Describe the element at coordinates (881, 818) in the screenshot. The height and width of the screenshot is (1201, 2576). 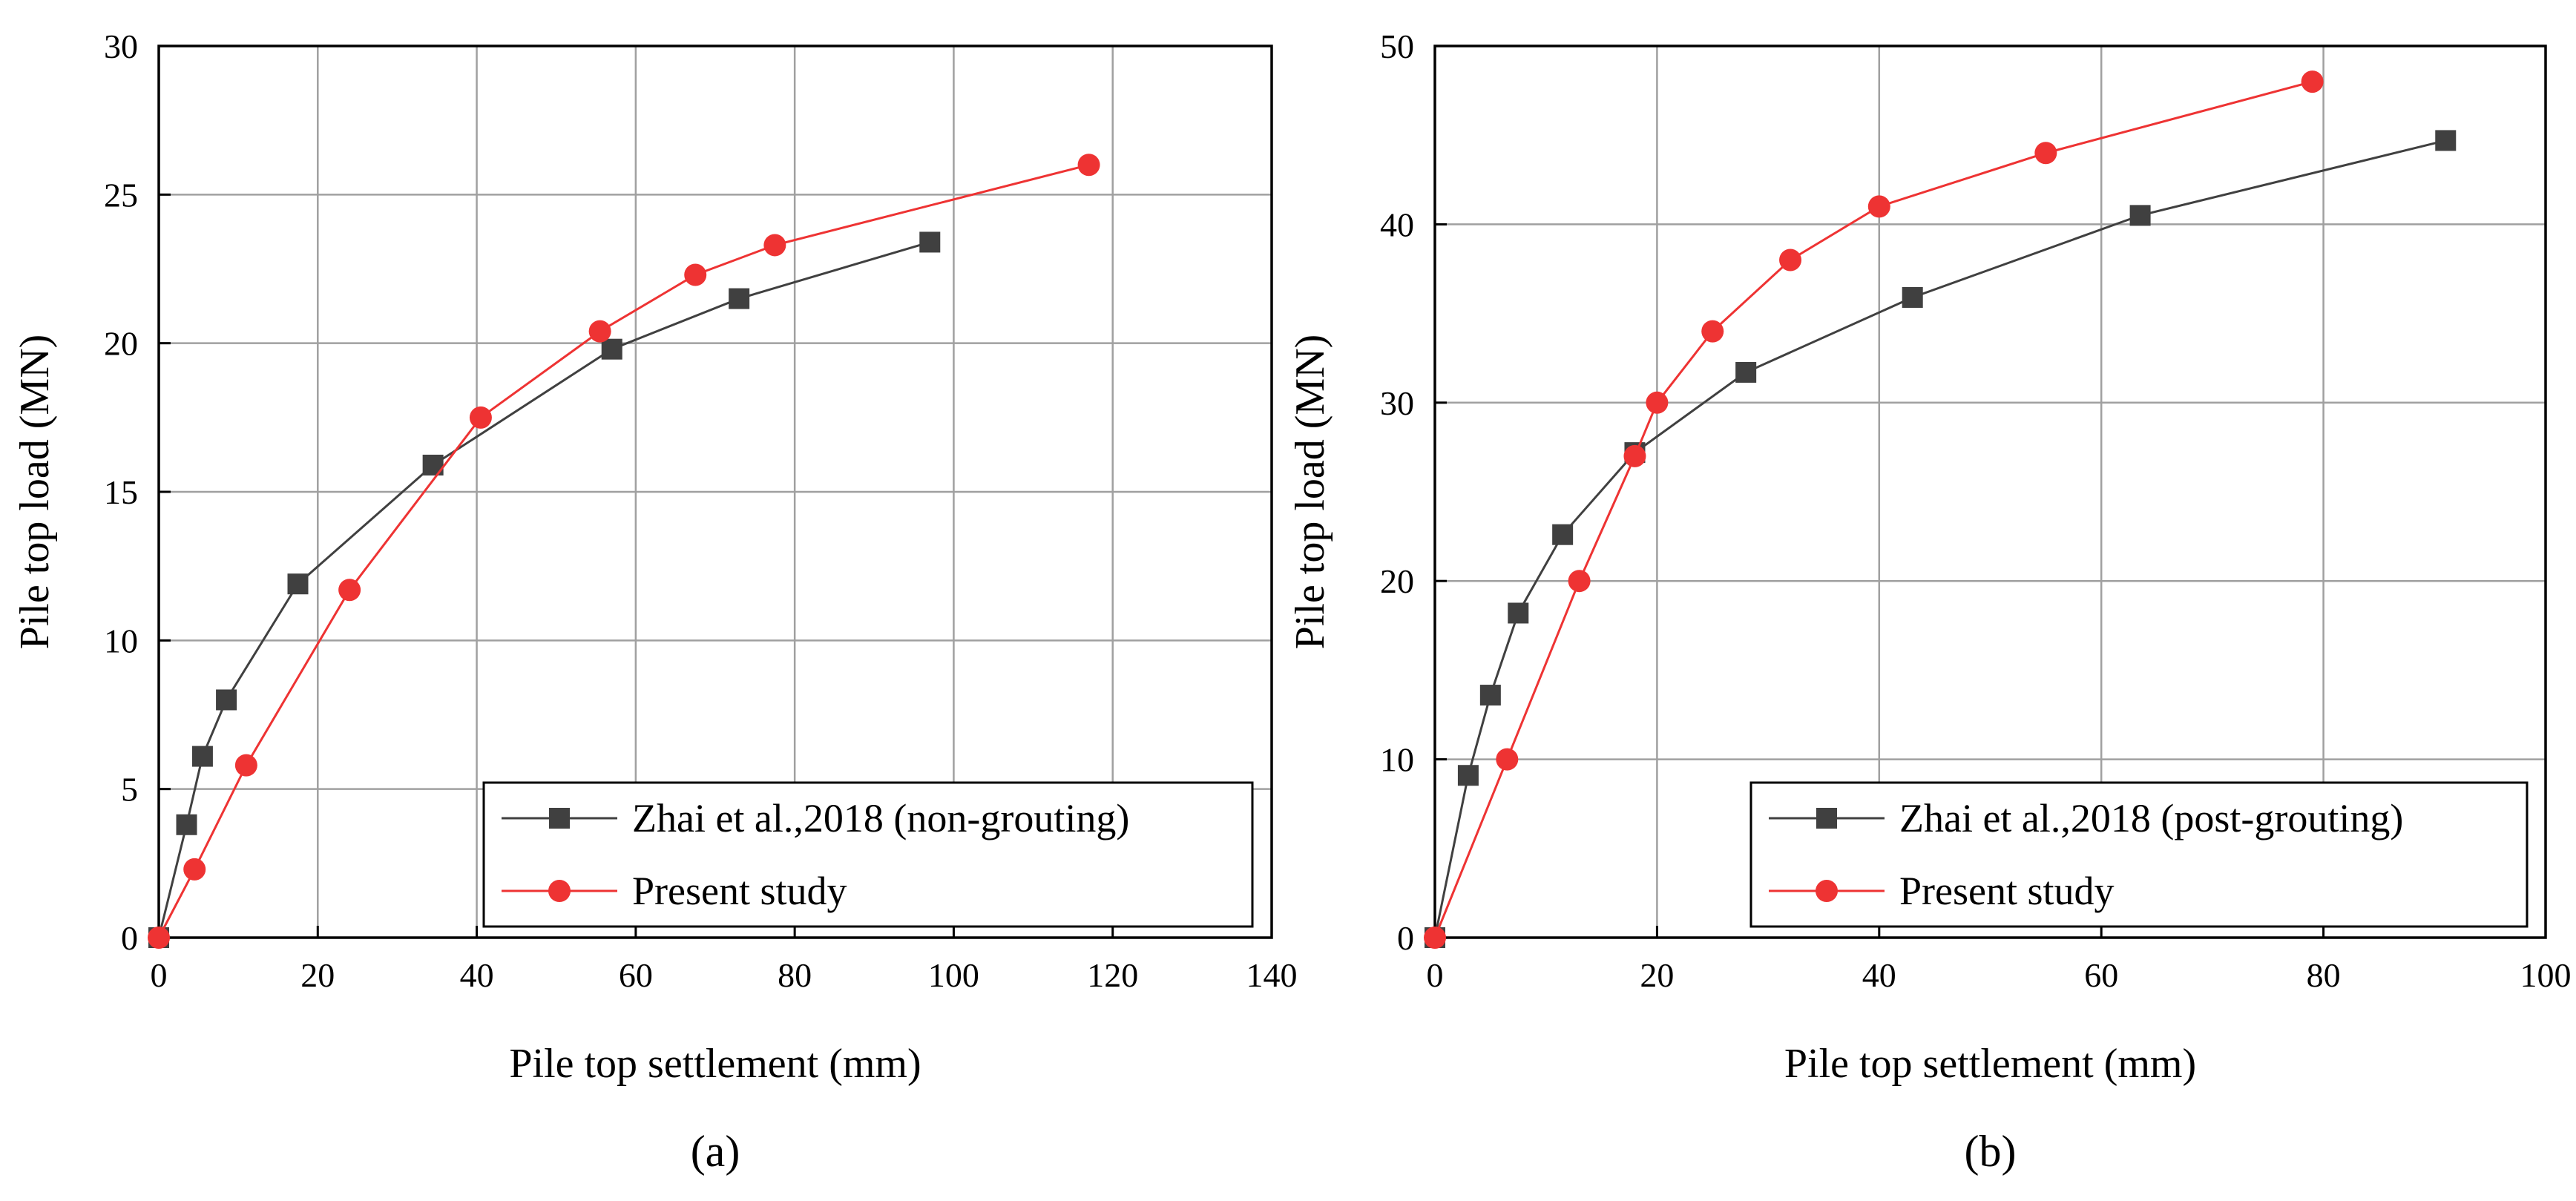
I see `legend-label-1: Zhai et al.,2018 (non-grouting)` at that location.